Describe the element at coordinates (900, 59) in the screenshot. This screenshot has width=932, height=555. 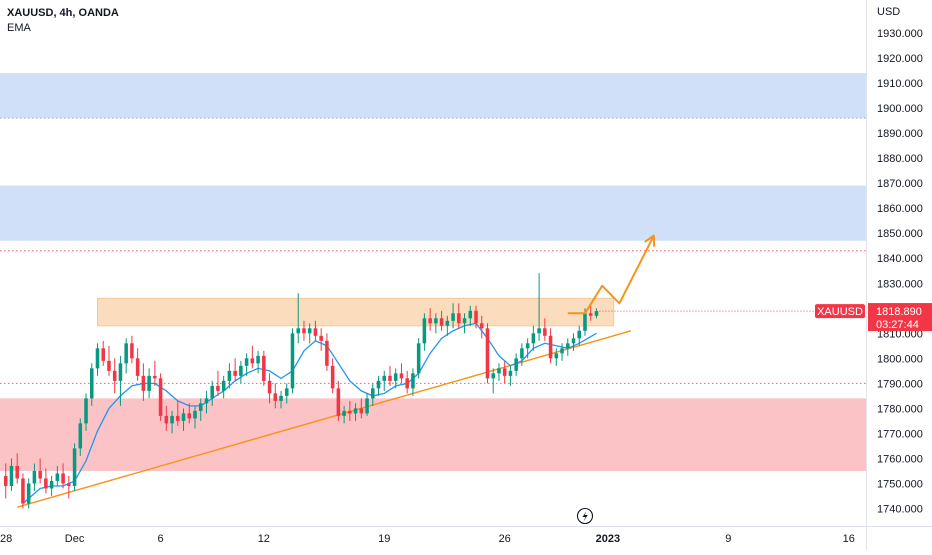
I see `price-tick-label: 1920.000` at that location.